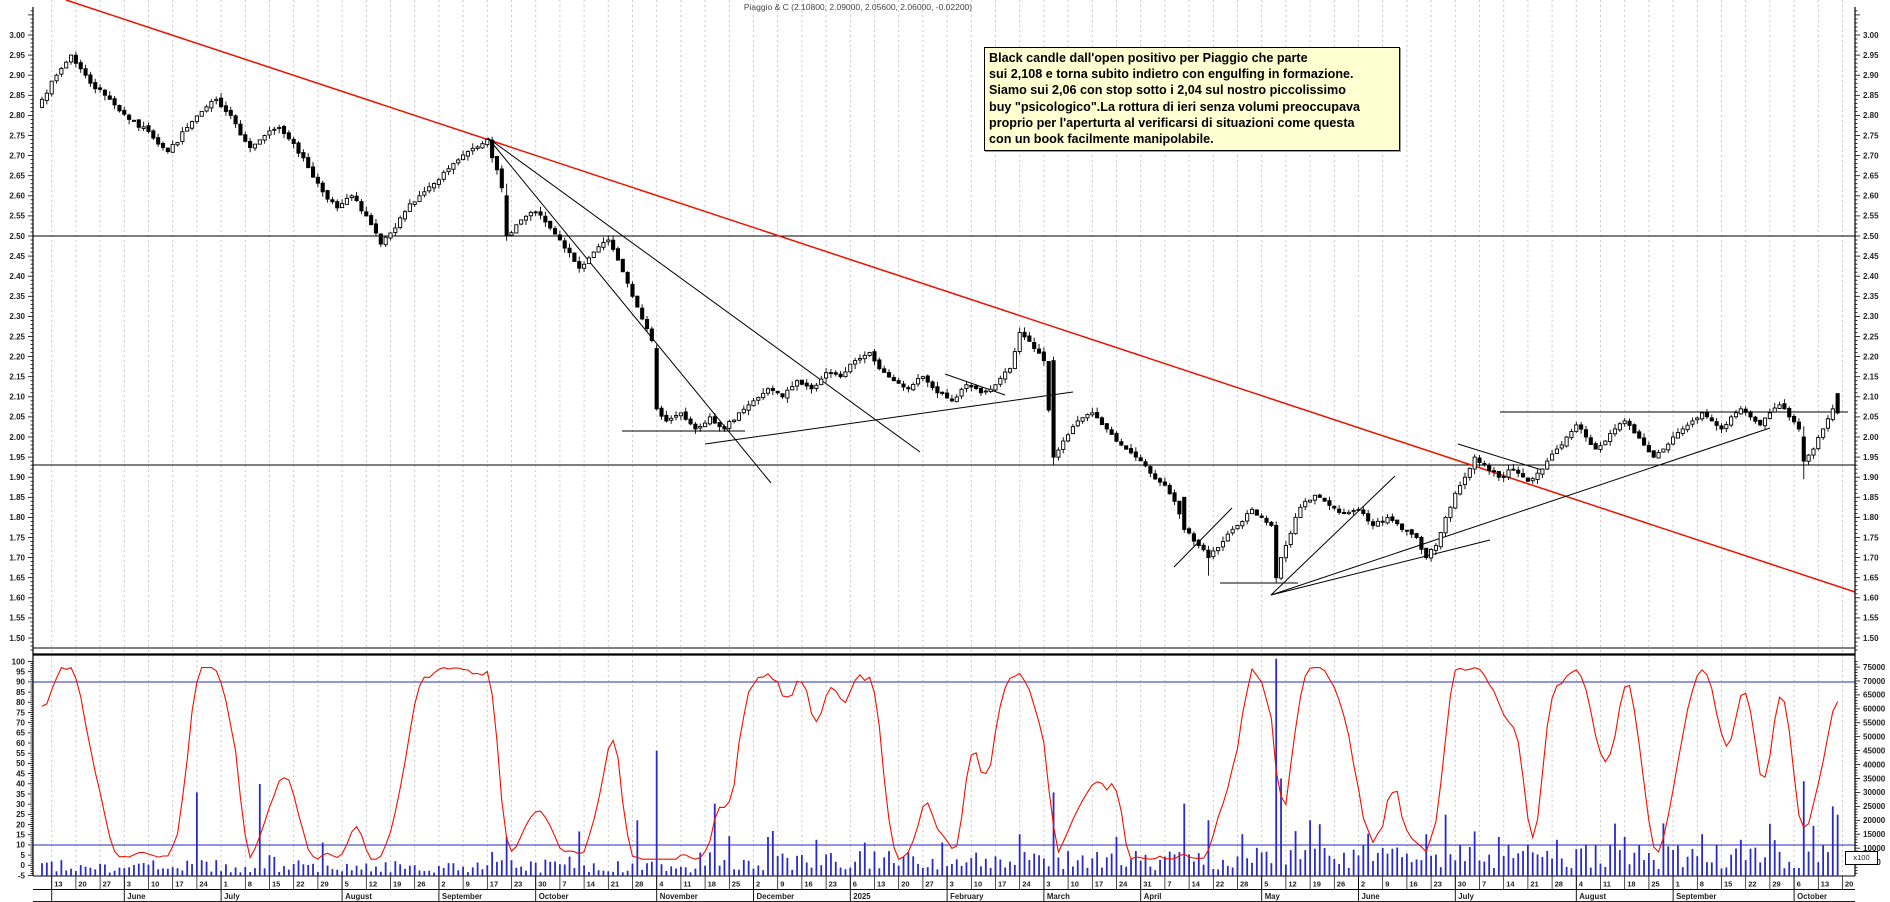 The image size is (1890, 902). Describe the element at coordinates (1871, 417) in the screenshot. I see `price-axis-label: 2.05` at that location.